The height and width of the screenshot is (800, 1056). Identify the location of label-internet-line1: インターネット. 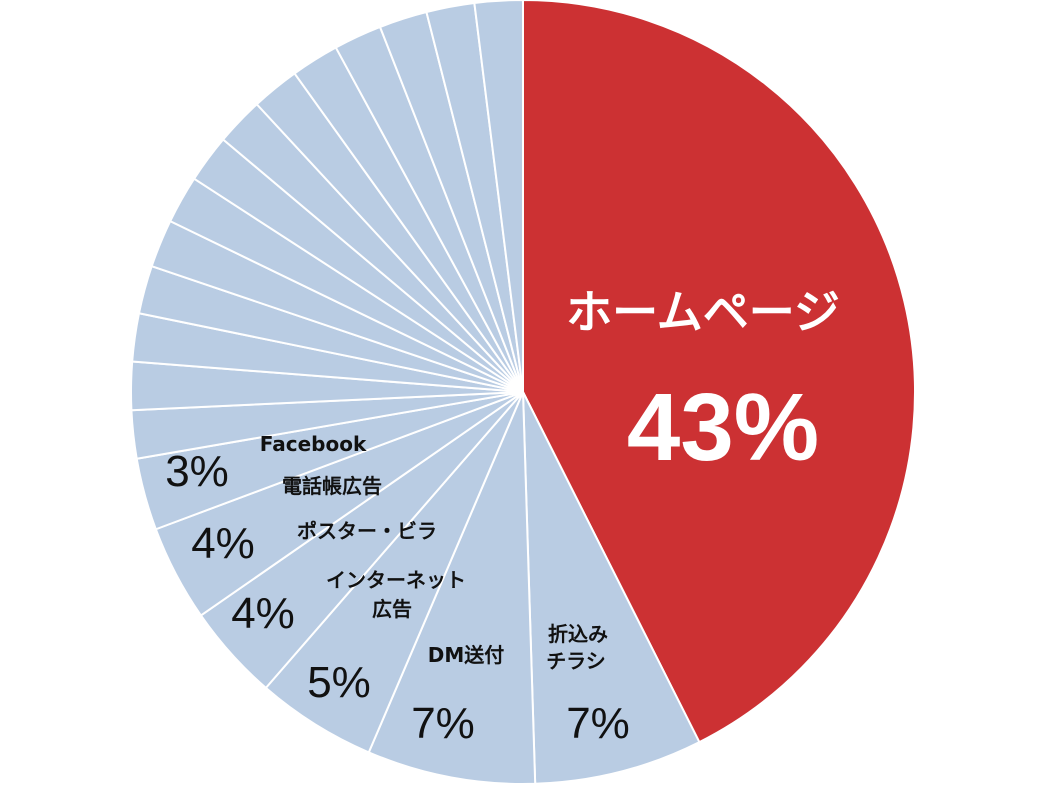
(396, 580).